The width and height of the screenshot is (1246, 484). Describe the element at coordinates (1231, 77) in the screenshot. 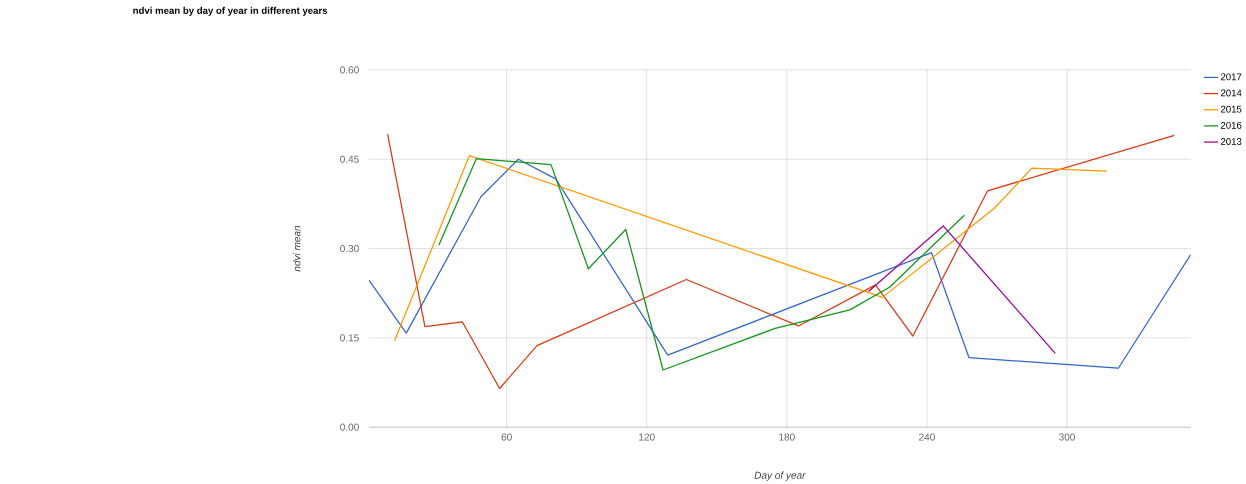

I see `legend-label: 2017` at that location.